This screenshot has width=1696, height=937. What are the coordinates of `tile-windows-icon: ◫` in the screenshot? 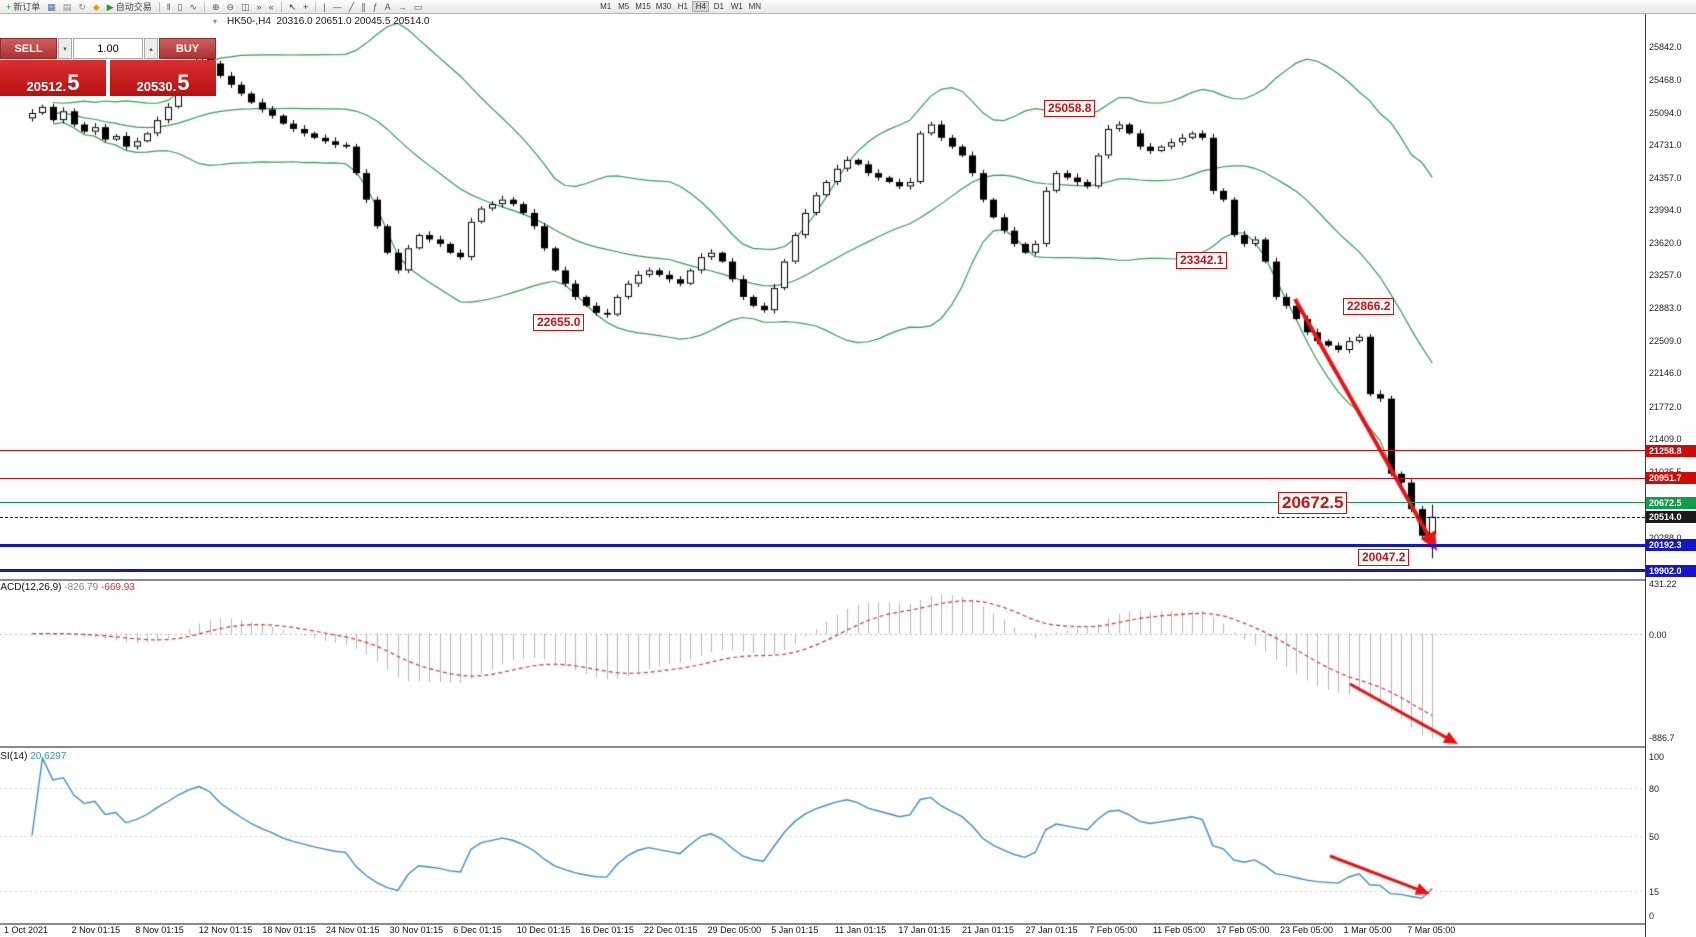 It's located at (245, 7).